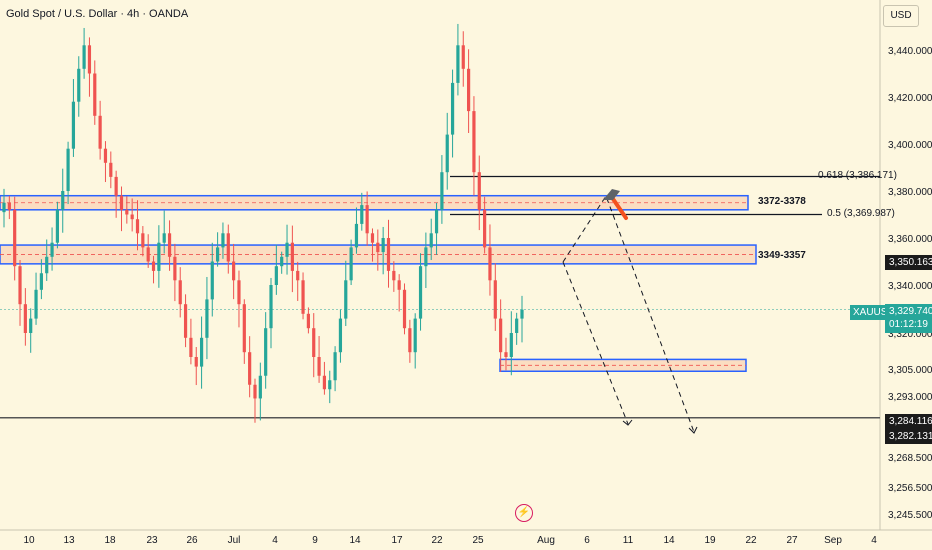 This screenshot has height=550, width=932. What do you see at coordinates (546, 540) in the screenshot?
I see `x-tick-label: Aug` at bounding box center [546, 540].